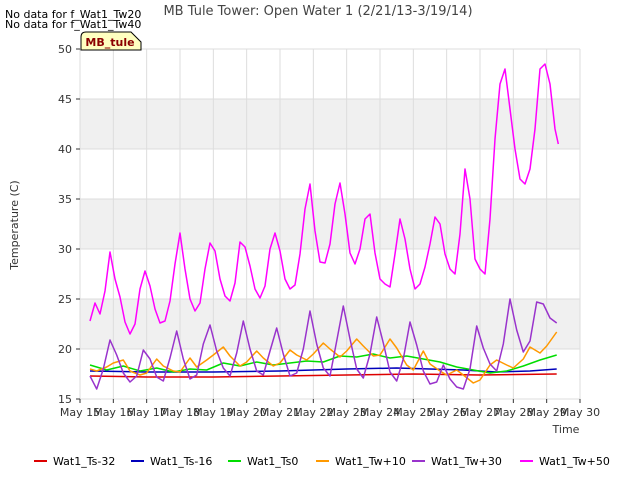 This screenshot has width=640, height=480. Describe the element at coordinates (323, 363) in the screenshot. I see `series-line-Wat1_Ts0` at that location.